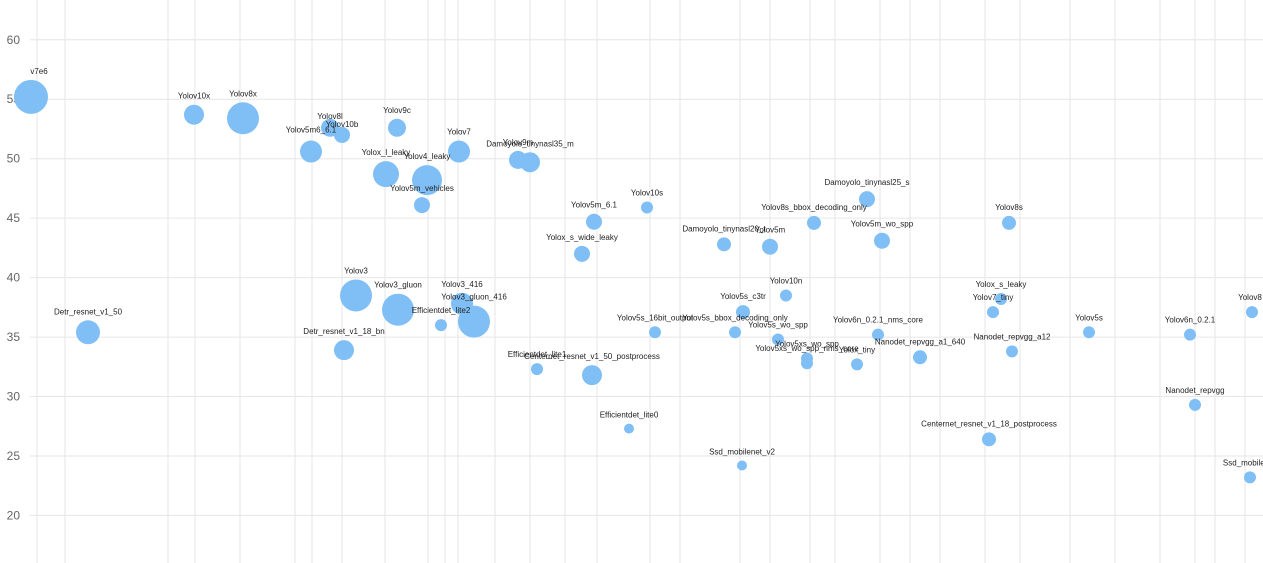 The width and height of the screenshot is (1263, 563). Describe the element at coordinates (857, 349) in the screenshot. I see `bubble-label: Yolox_tiny` at that location.